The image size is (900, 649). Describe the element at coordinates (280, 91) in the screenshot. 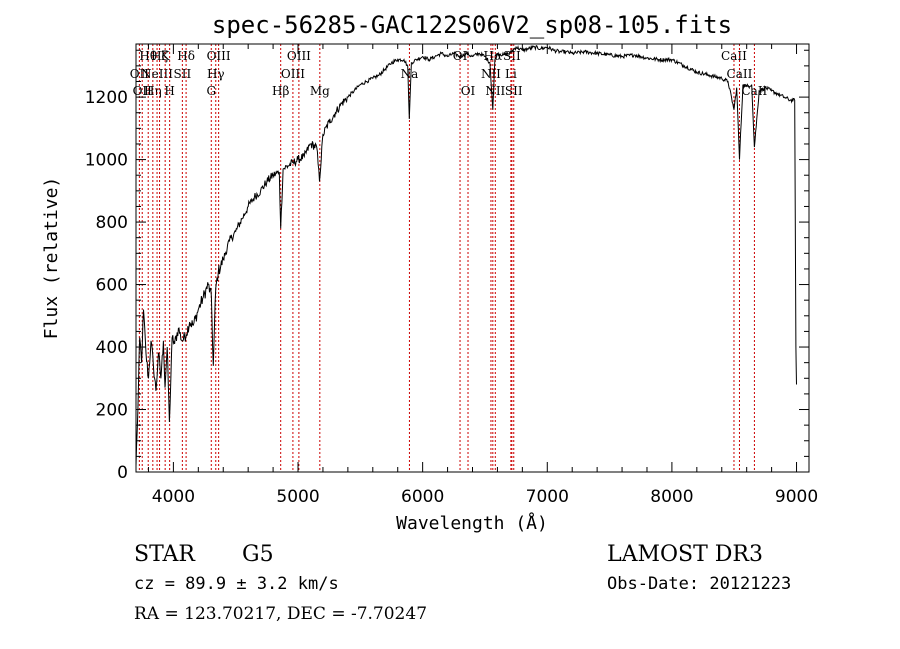

I see `spectral-line-label: Hβ` at that location.